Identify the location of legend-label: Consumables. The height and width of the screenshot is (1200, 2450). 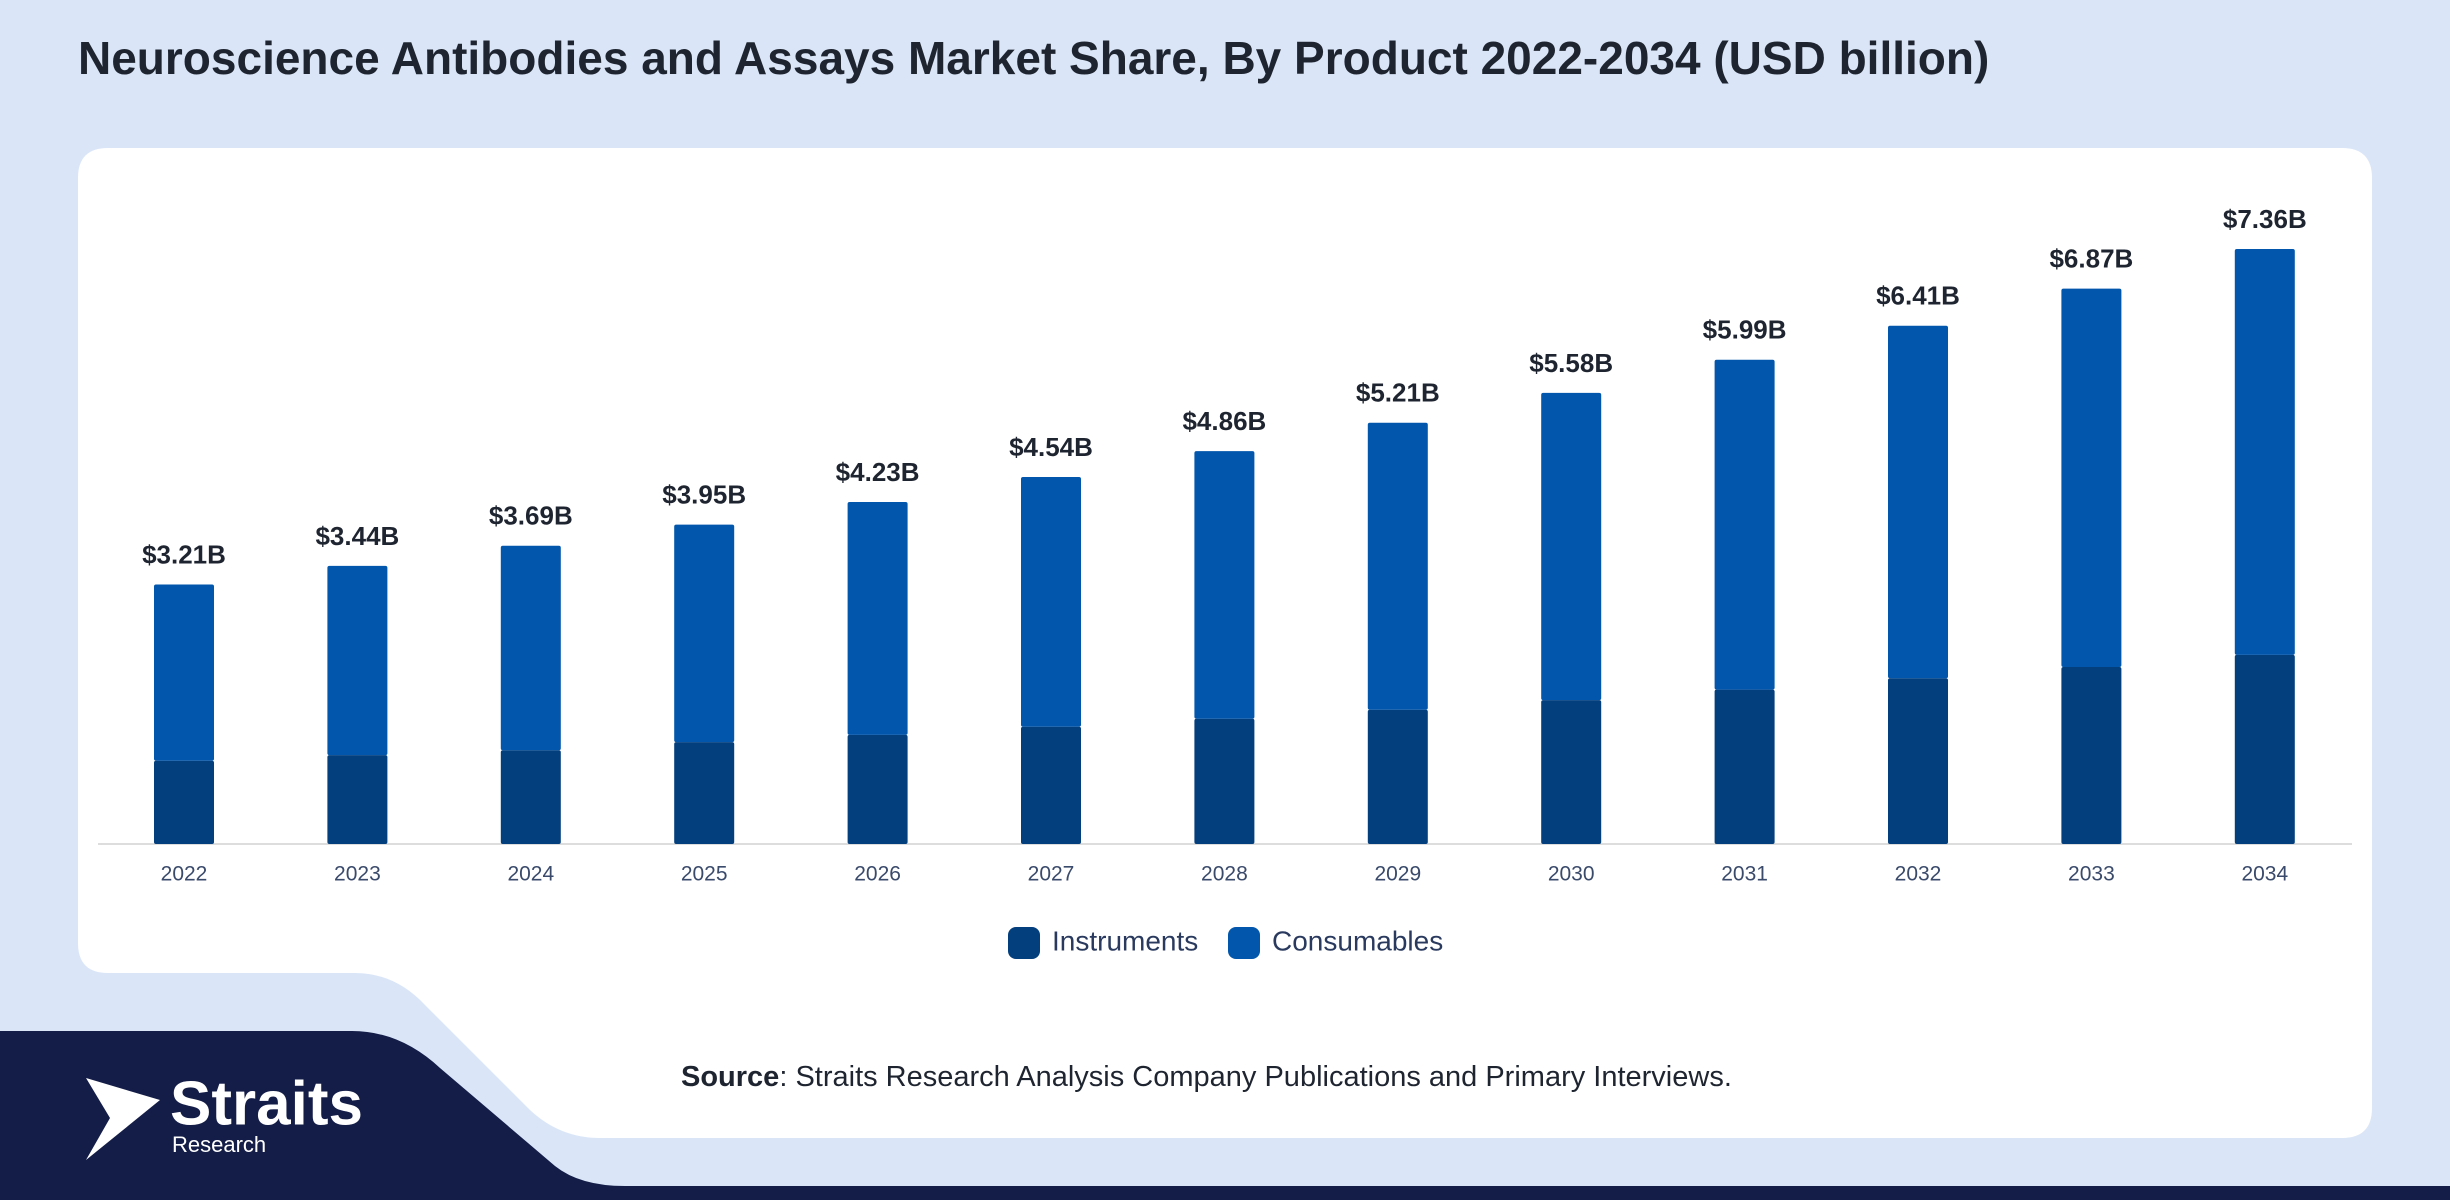
(1357, 940).